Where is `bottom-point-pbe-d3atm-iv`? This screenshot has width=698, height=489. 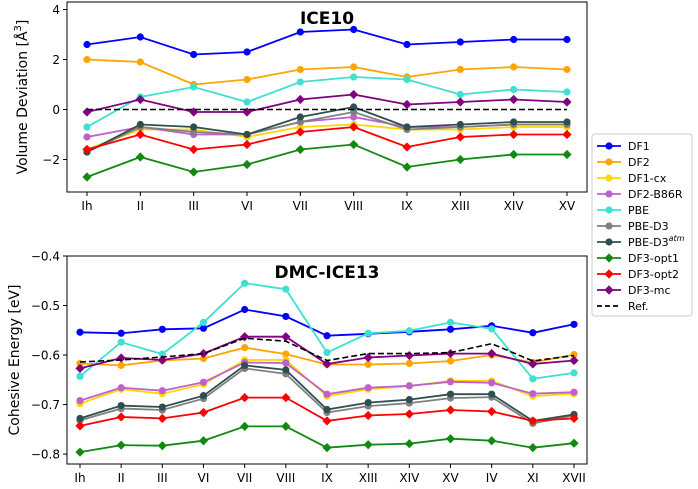 bottom-point-pbe-d3atm-iv is located at coordinates (492, 394).